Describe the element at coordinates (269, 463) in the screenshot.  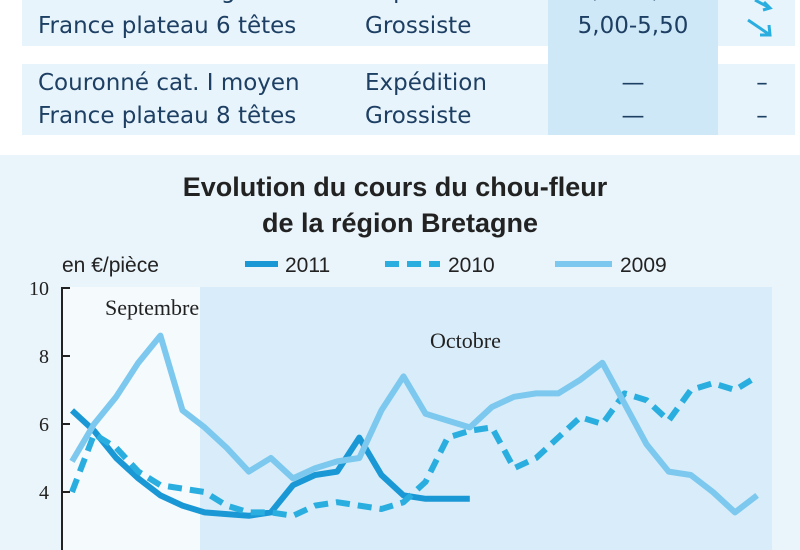
I see `series-line` at that location.